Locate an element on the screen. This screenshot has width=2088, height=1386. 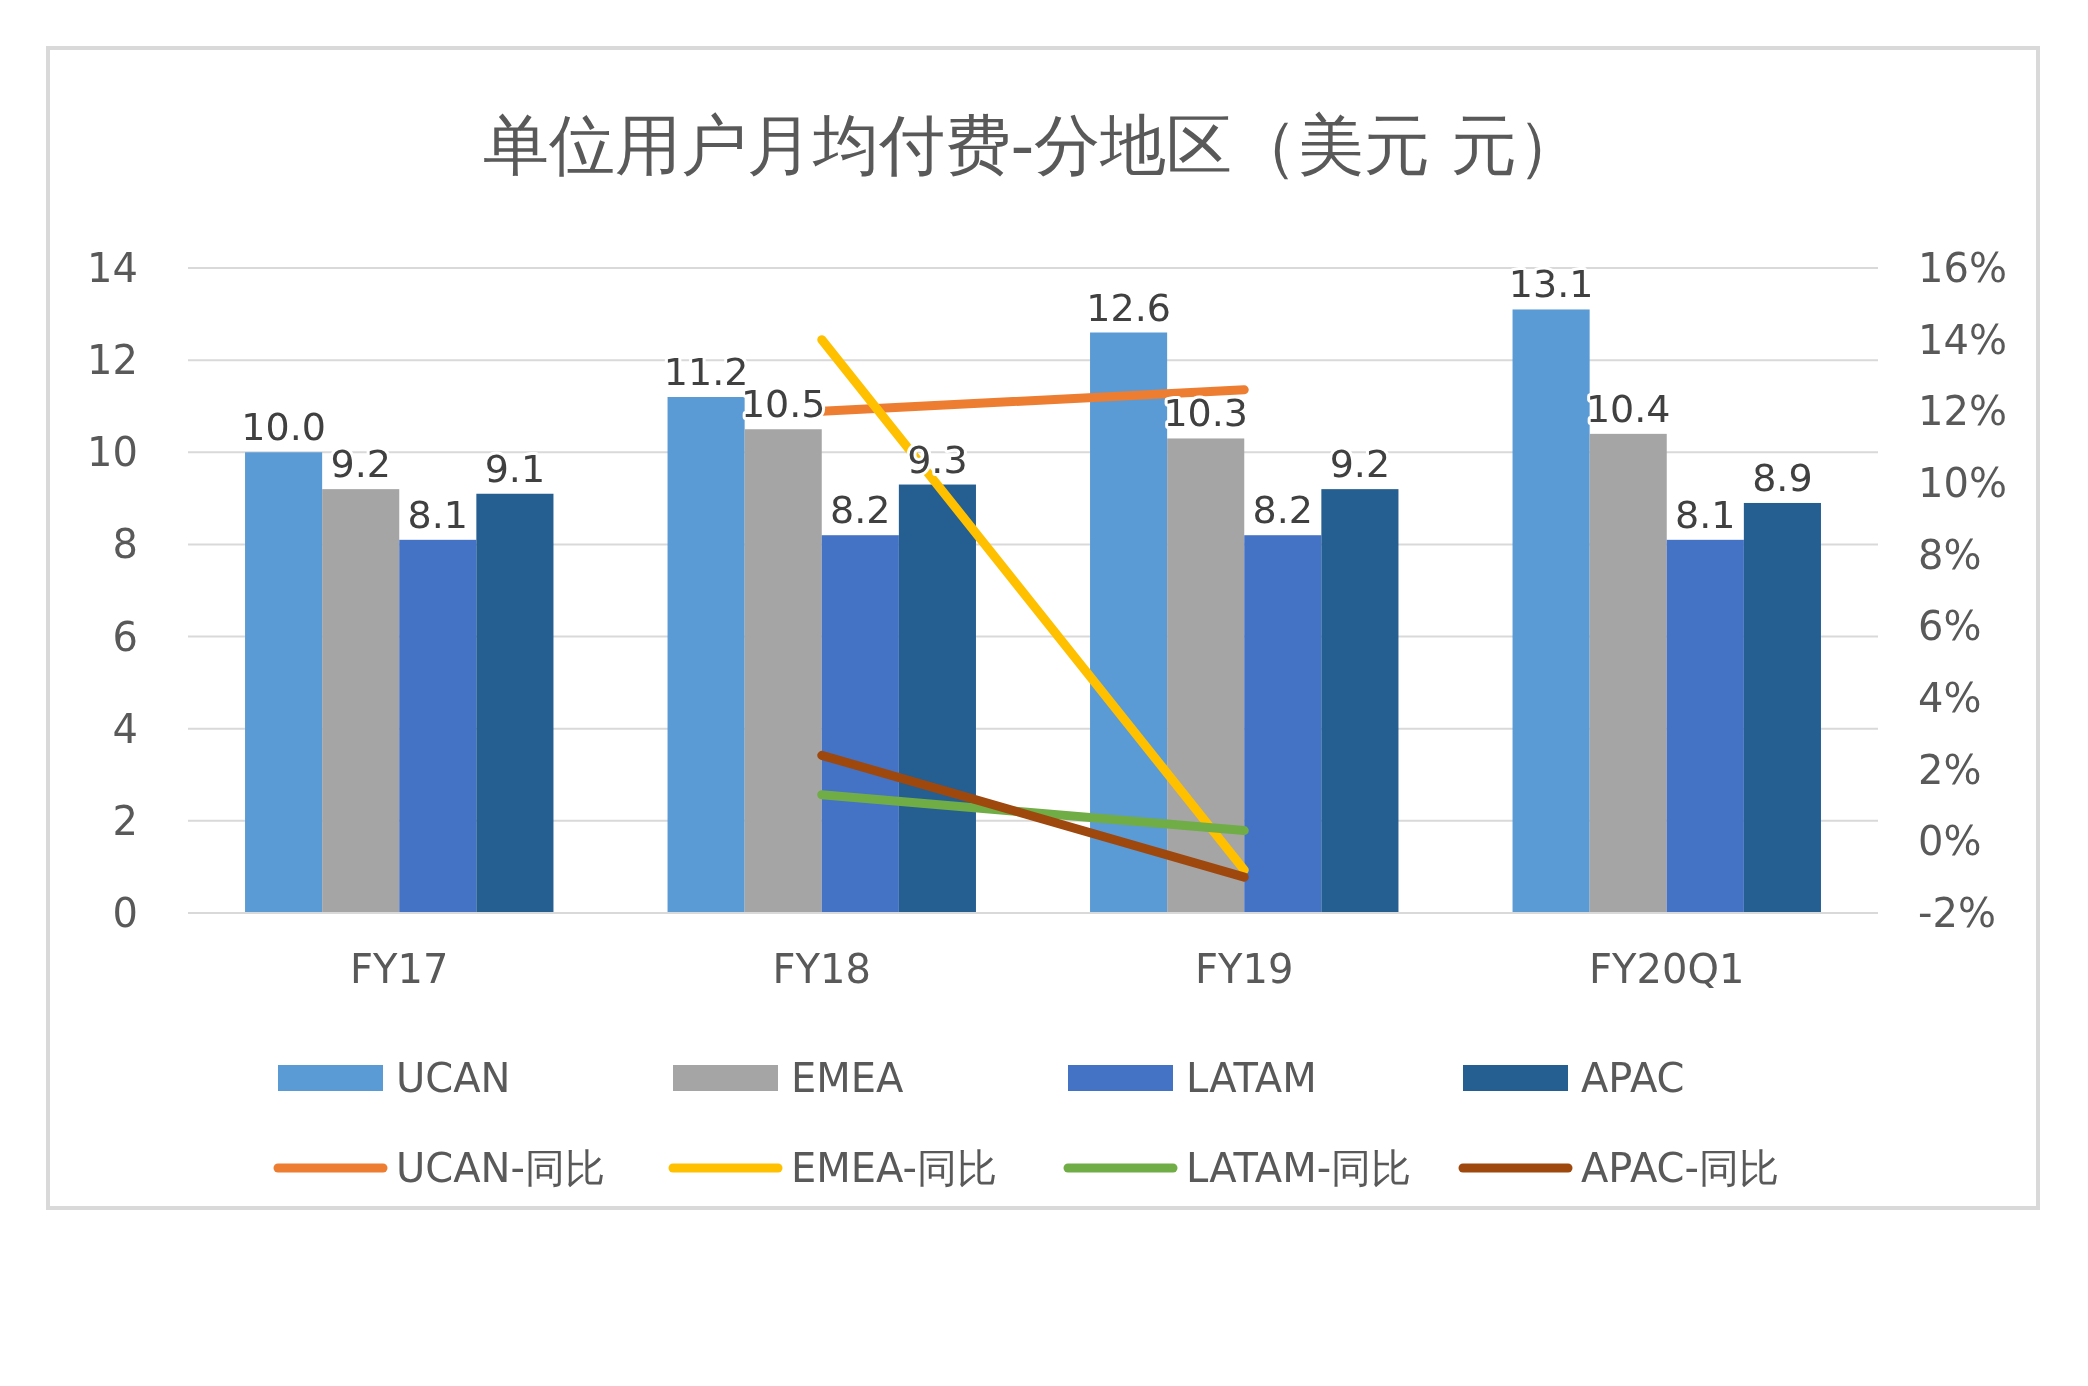
y2-tick-label: 2% is located at coordinates (1950, 769).